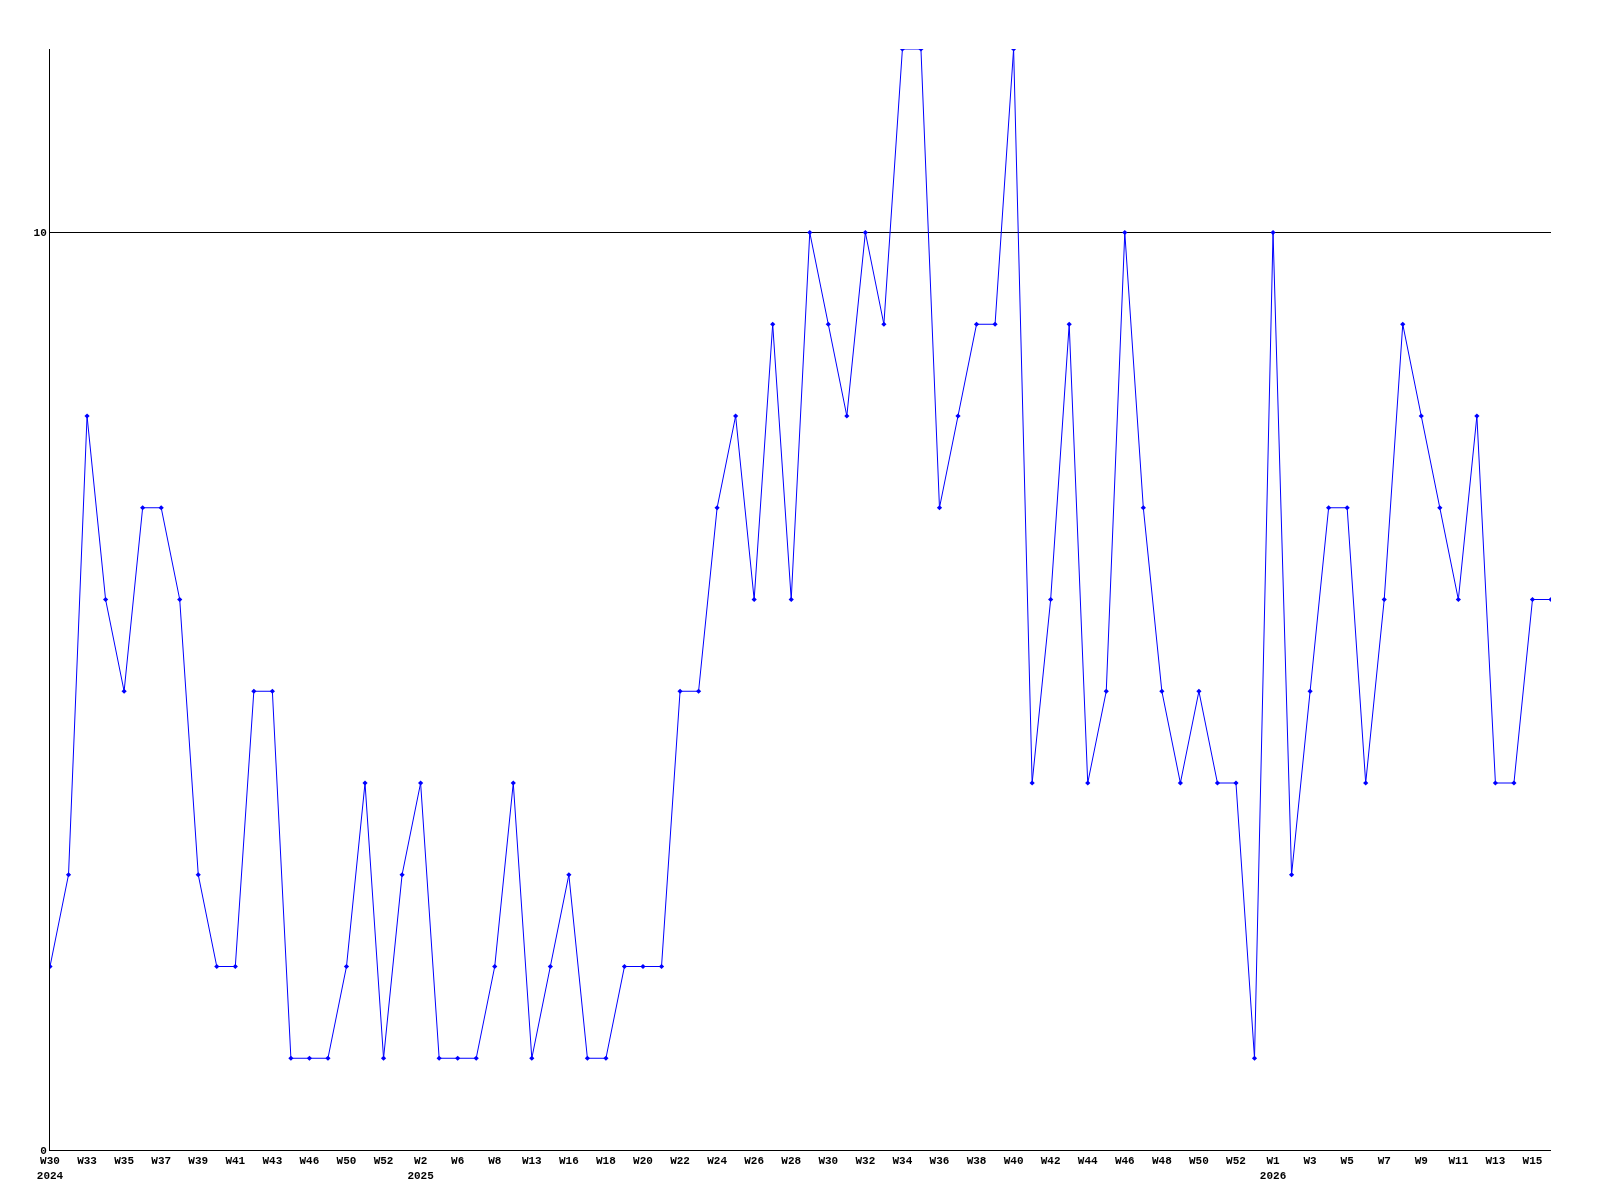 This screenshot has height=1200, width=1600. What do you see at coordinates (161, 1161) in the screenshot?
I see `x-tick-label: W37` at bounding box center [161, 1161].